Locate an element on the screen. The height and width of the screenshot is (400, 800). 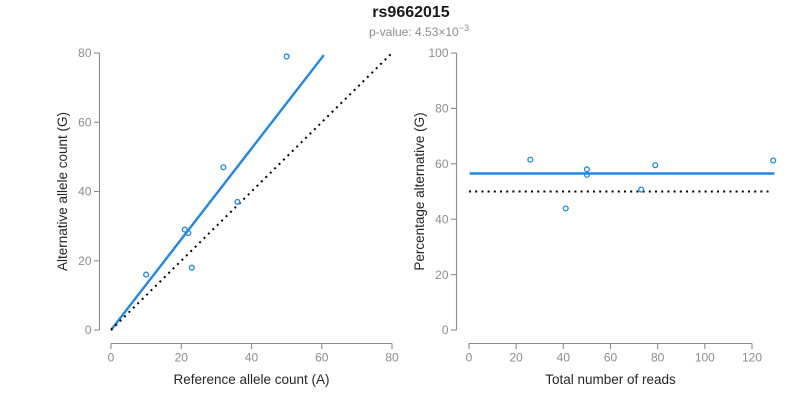
y-tick-label: 100 is located at coordinates (438, 53).